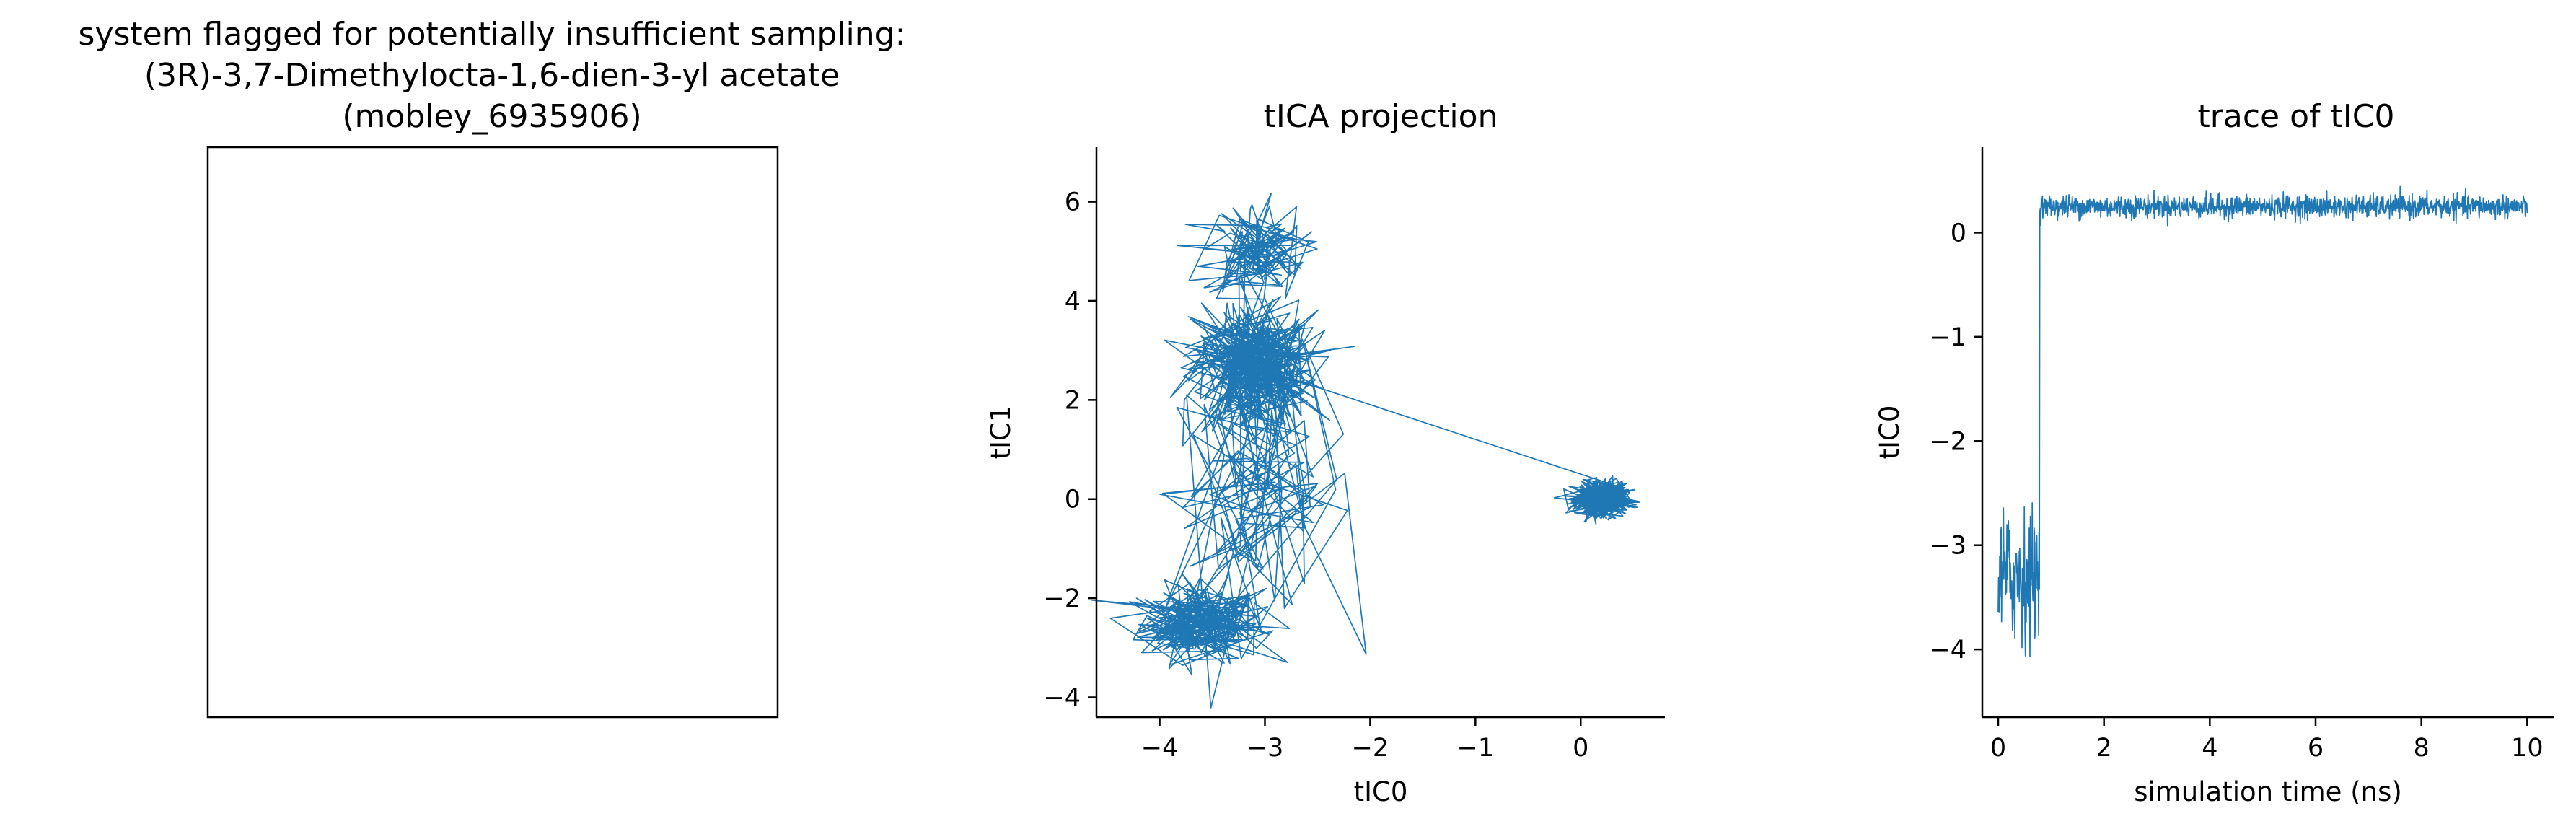 This screenshot has height=829, width=2576. Describe the element at coordinates (1381, 117) in the screenshot. I see `tica-title: tICA projection` at that location.